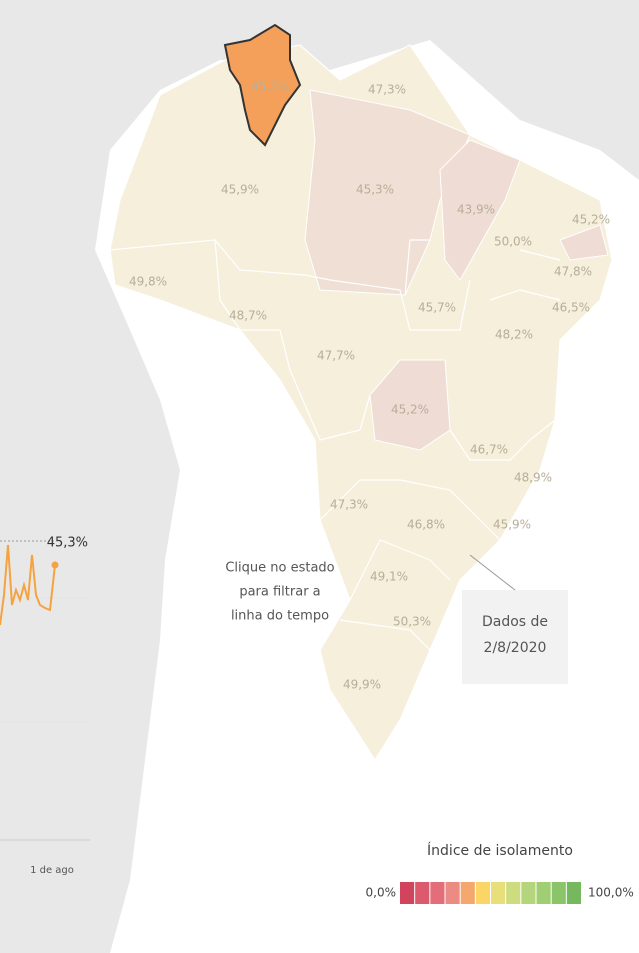 This screenshot has width=639, height=953. I want to click on legend-max: 100,0%, so click(611, 893).